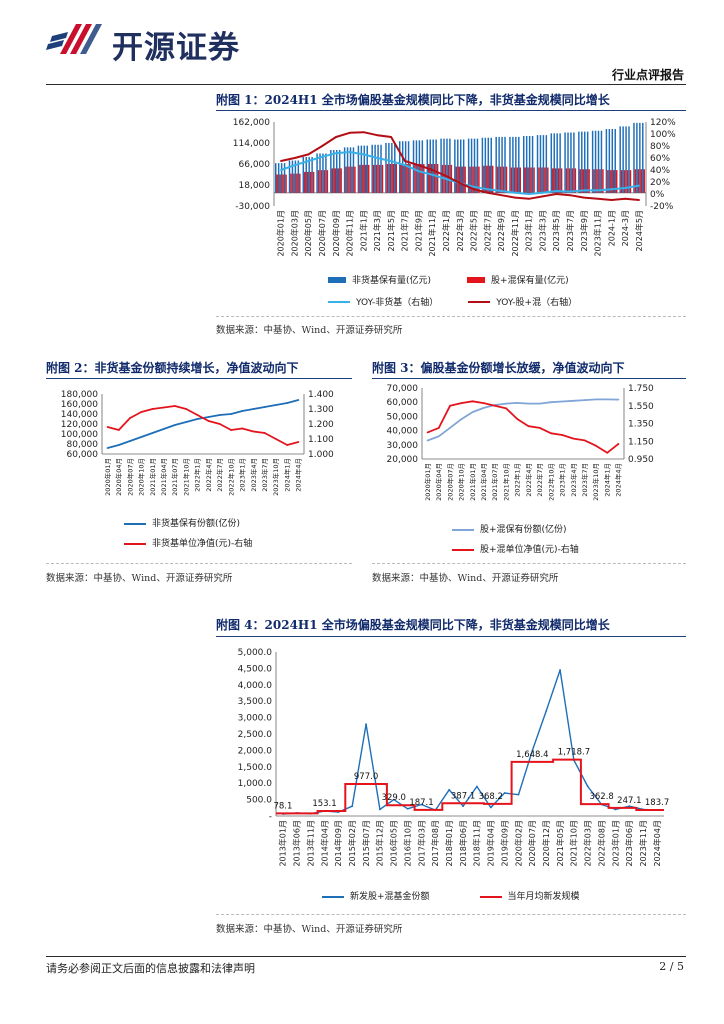 This screenshot has width=724, height=1024. I want to click on x-tick-label: 2021年9月, so click(418, 230).